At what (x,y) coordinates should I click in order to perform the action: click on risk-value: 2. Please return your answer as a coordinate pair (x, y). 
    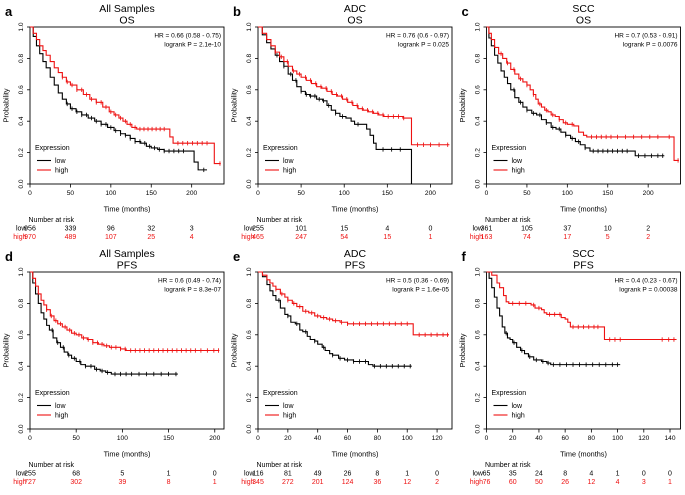
    Looking at the image, I should click on (437, 482).